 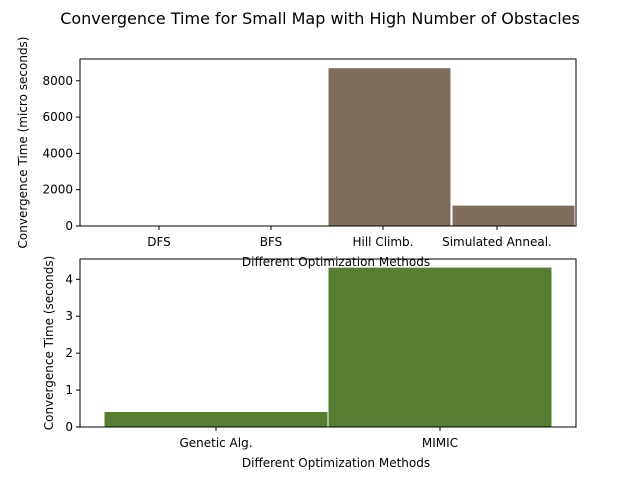 What do you see at coordinates (271, 242) in the screenshot?
I see `x-tick-label: BFS` at bounding box center [271, 242].